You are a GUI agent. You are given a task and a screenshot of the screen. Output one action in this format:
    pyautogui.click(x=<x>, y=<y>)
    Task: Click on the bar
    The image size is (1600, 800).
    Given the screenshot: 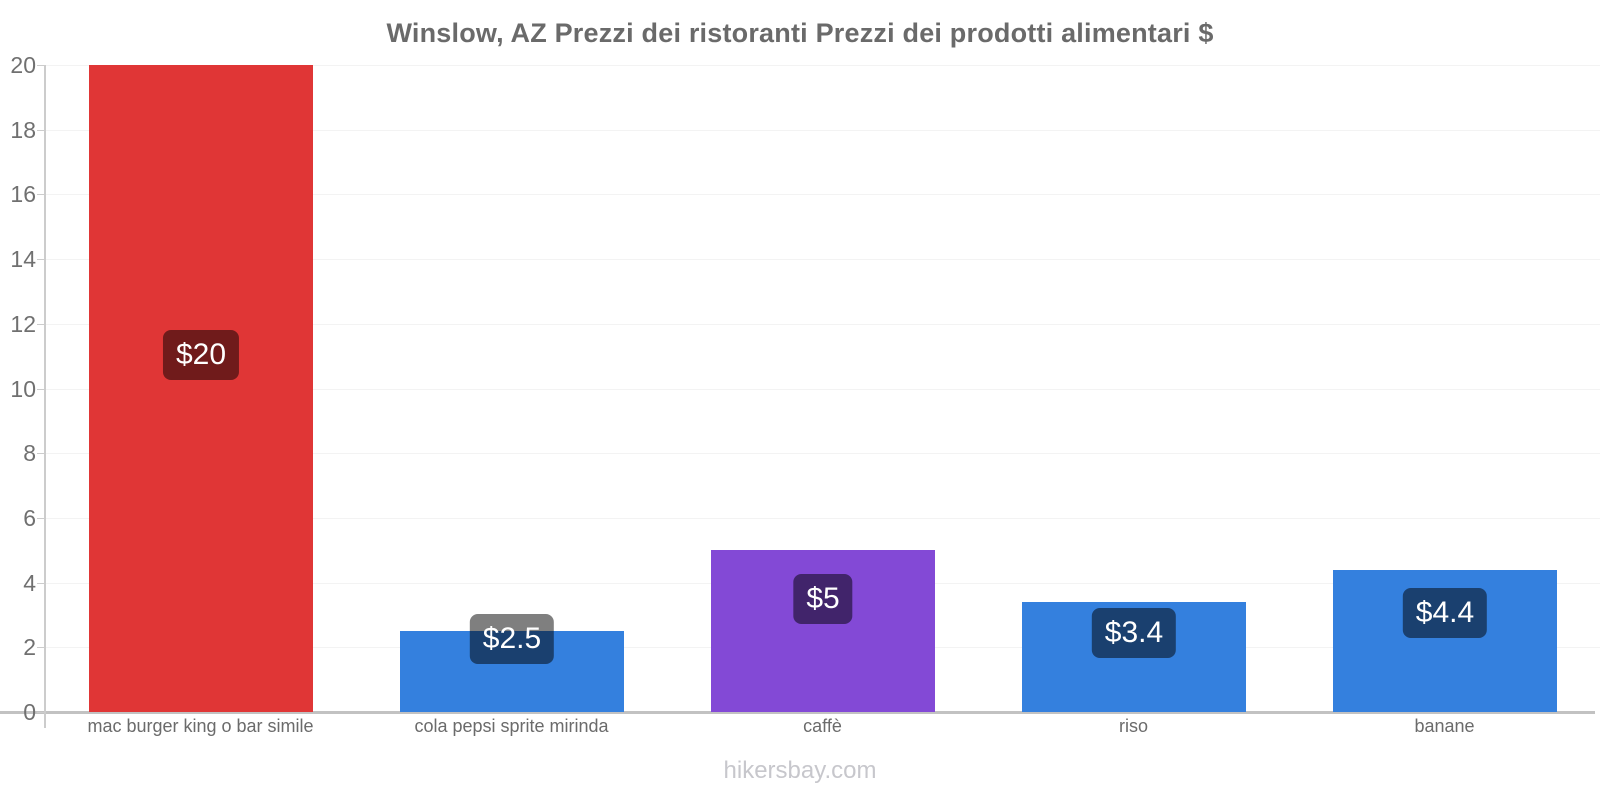 What is the action you would take?
    pyautogui.click(x=201, y=388)
    